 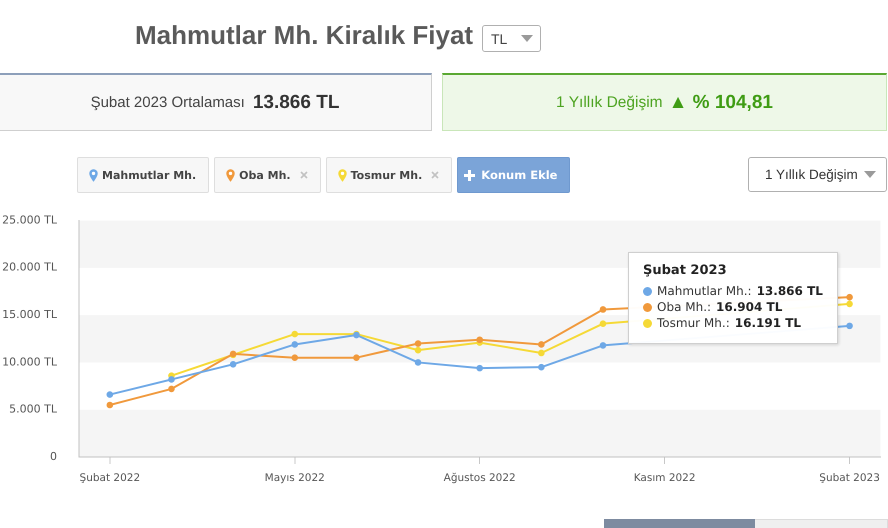 I want to click on x-tick-label: Ağustos 2022, so click(x=480, y=478).